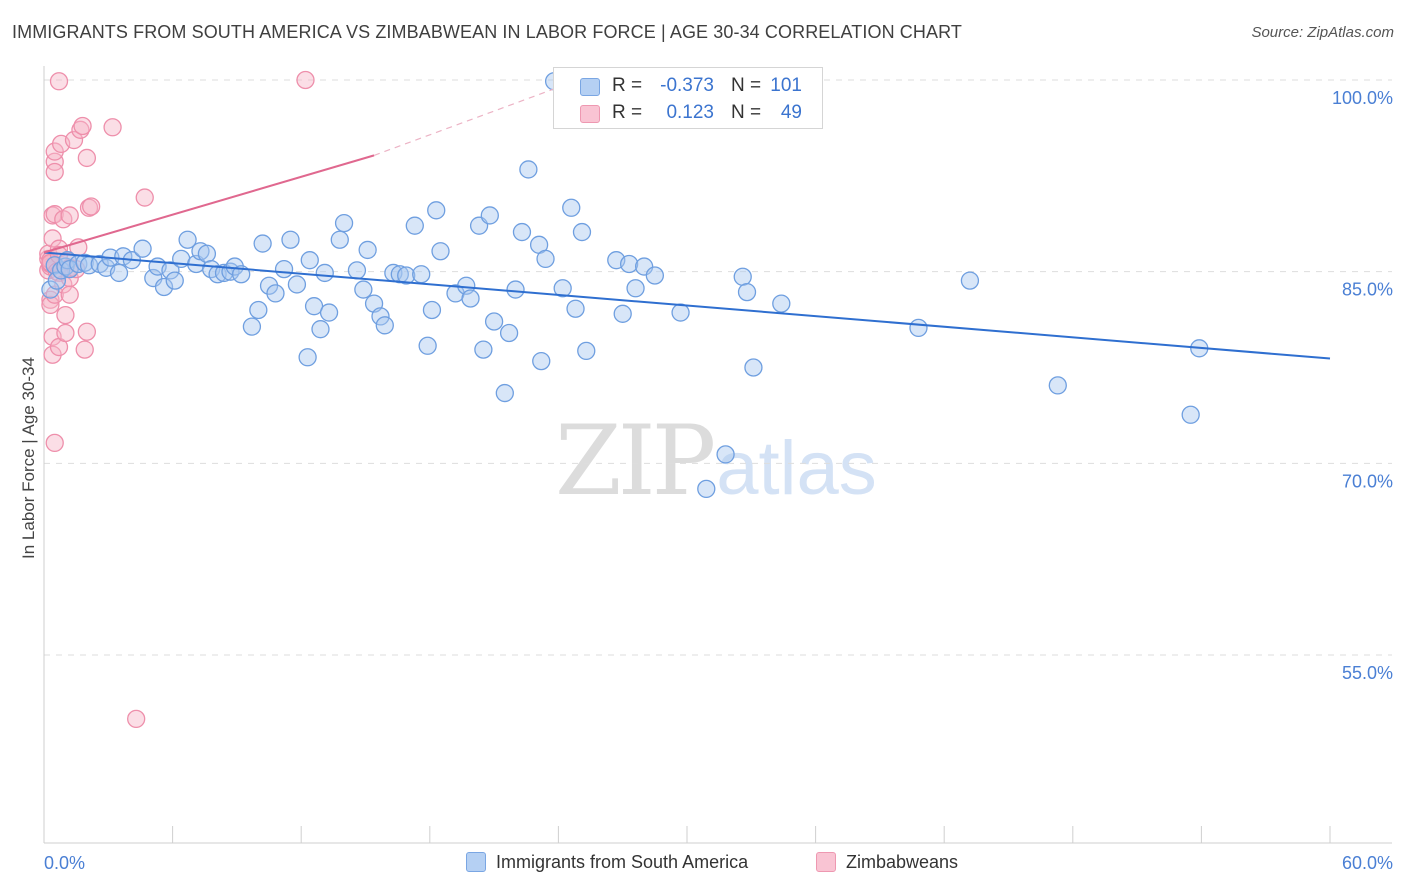 This screenshot has width=1406, height=892. What do you see at coordinates (791, 112) in the screenshot?
I see `legend-n-value: 49` at bounding box center [791, 112].